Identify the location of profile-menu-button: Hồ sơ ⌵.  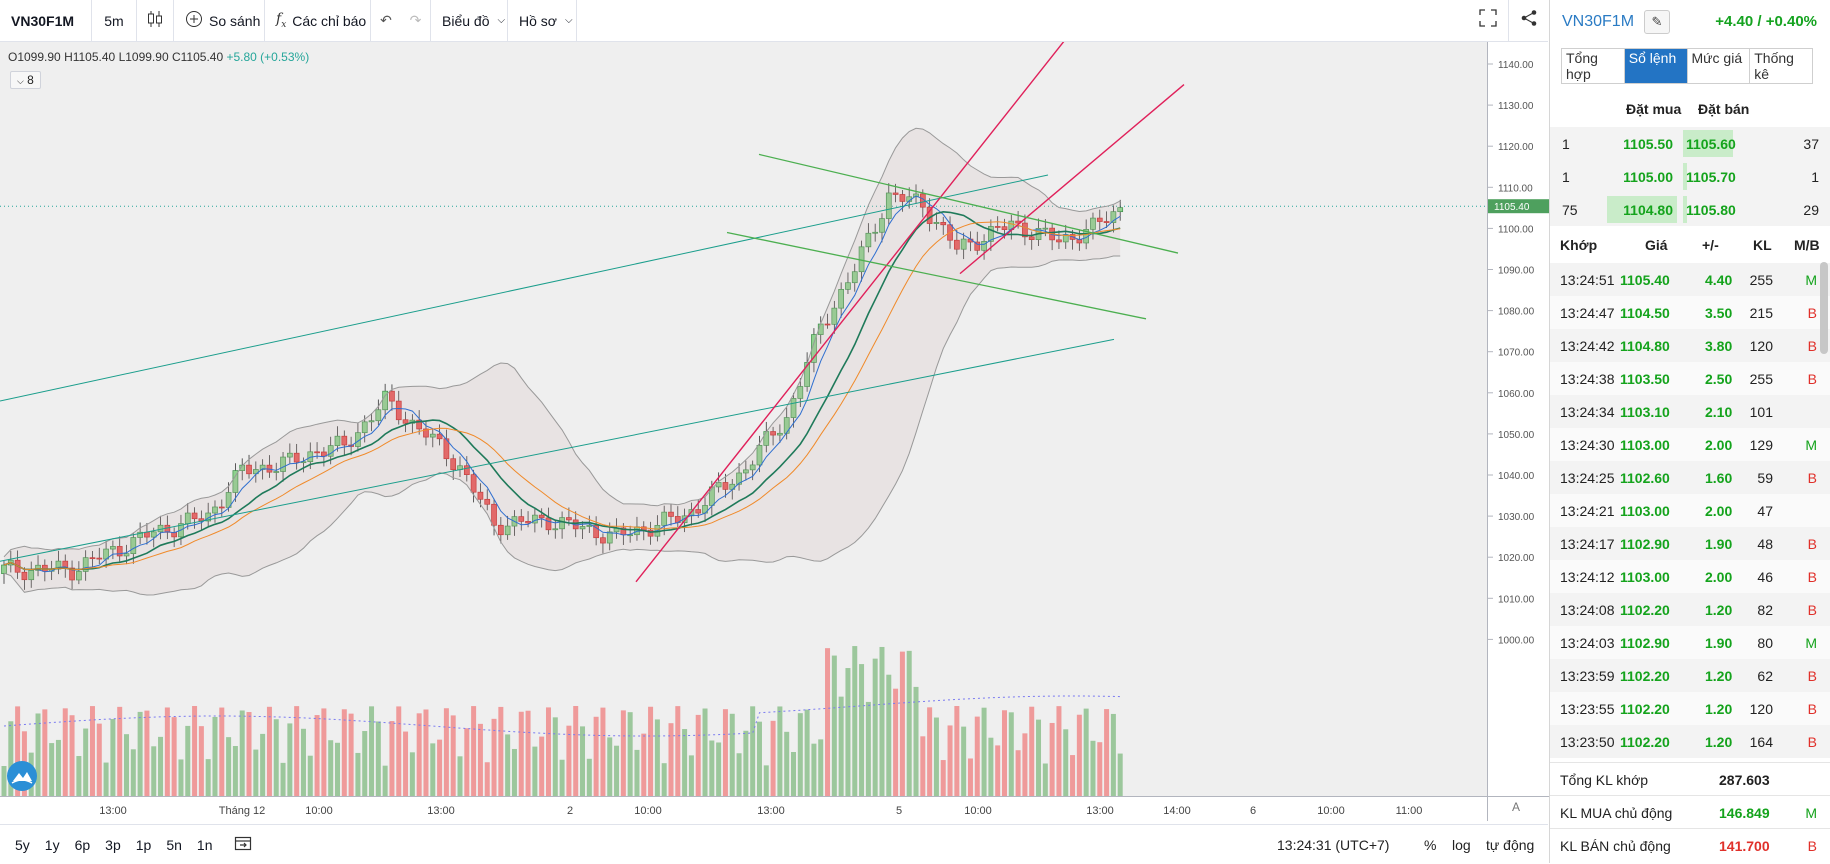
(542, 20).